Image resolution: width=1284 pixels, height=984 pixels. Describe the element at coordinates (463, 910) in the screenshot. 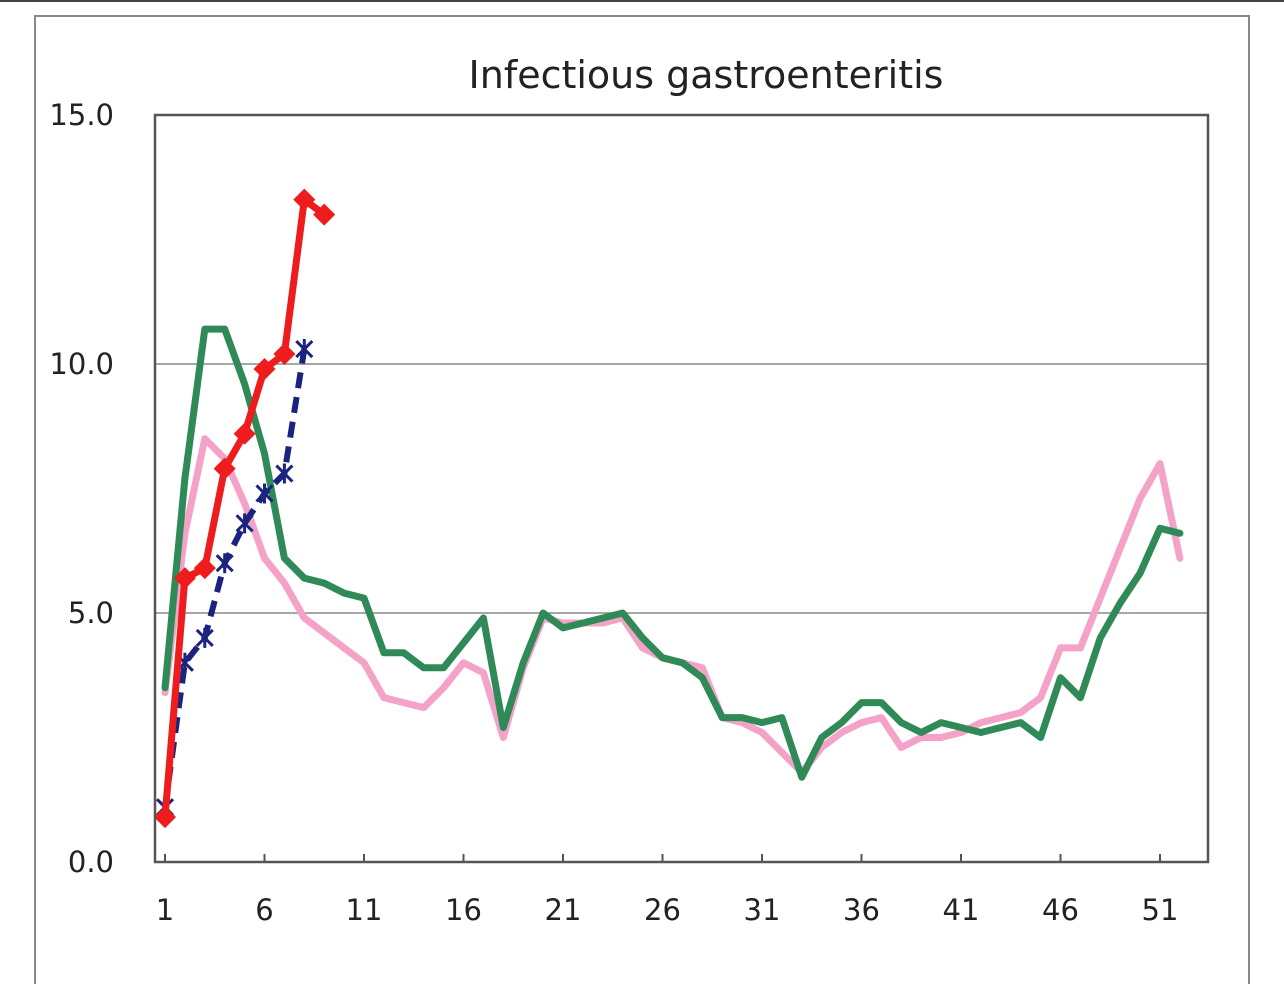

I see `x-tick-label: 16` at that location.